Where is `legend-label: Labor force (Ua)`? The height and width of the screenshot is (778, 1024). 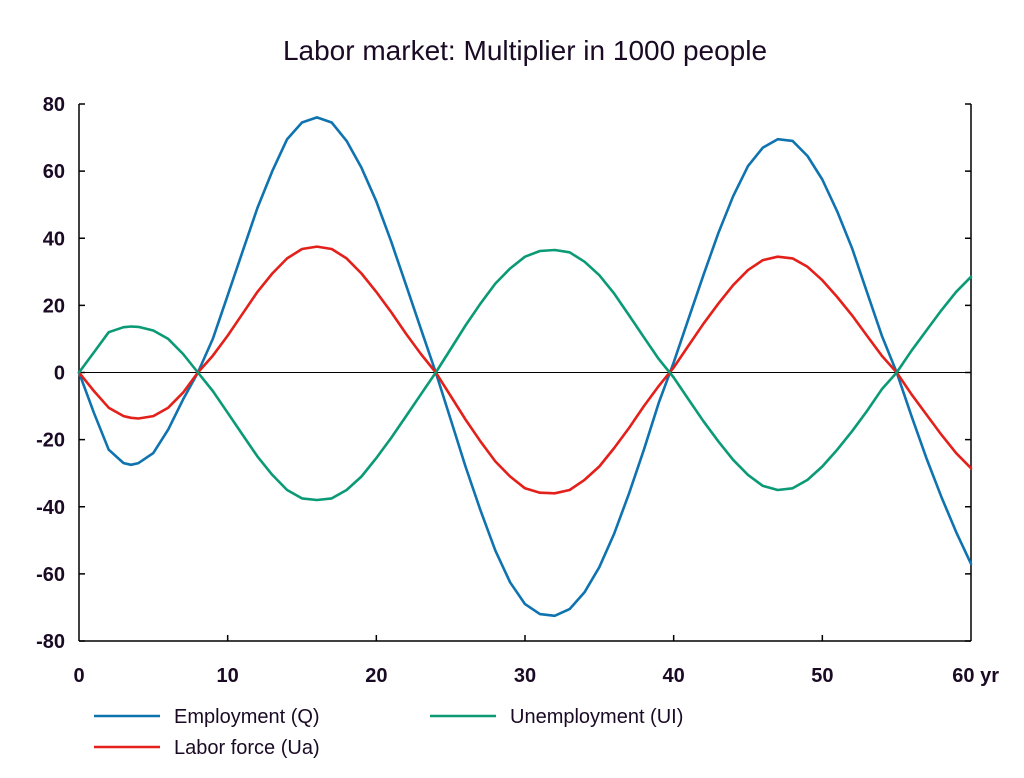
legend-label: Labor force (Ua) is located at coordinates (247, 748).